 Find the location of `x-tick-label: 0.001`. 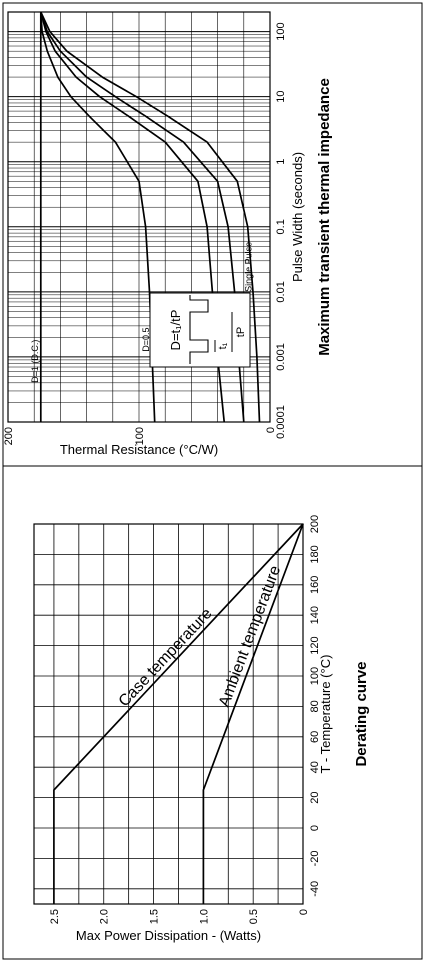

x-tick-label: 0.001 is located at coordinates (281, 357).